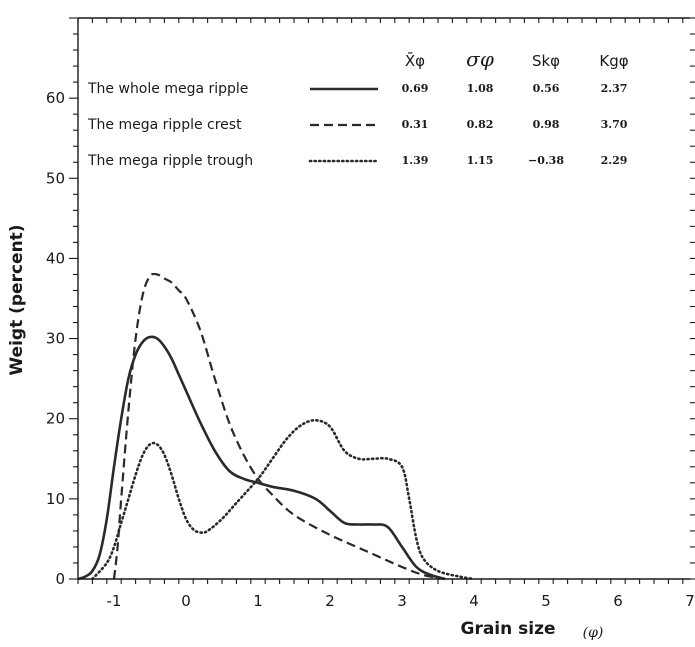 The height and width of the screenshot is (647, 695). Describe the element at coordinates (55, 339) in the screenshot. I see `y-tick-label: 30` at that location.